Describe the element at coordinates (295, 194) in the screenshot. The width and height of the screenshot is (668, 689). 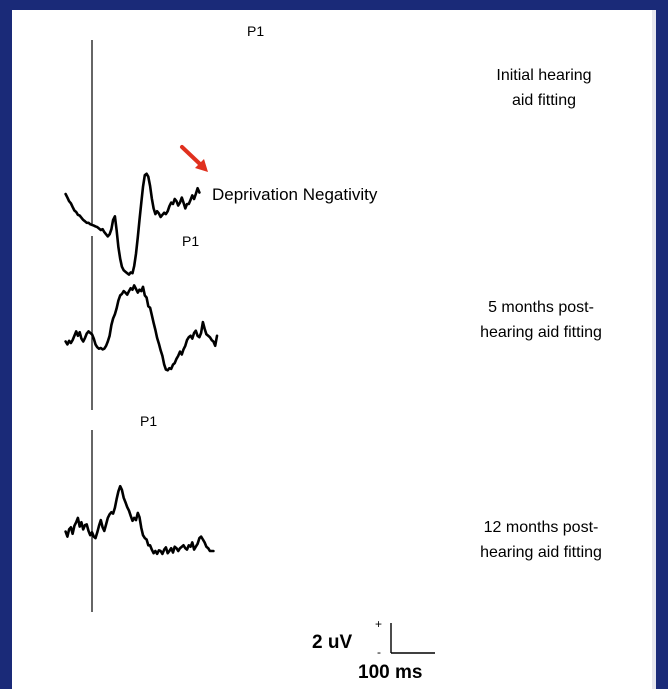
I see `deprivation-negativity-label: Deprivation Negativity` at that location.